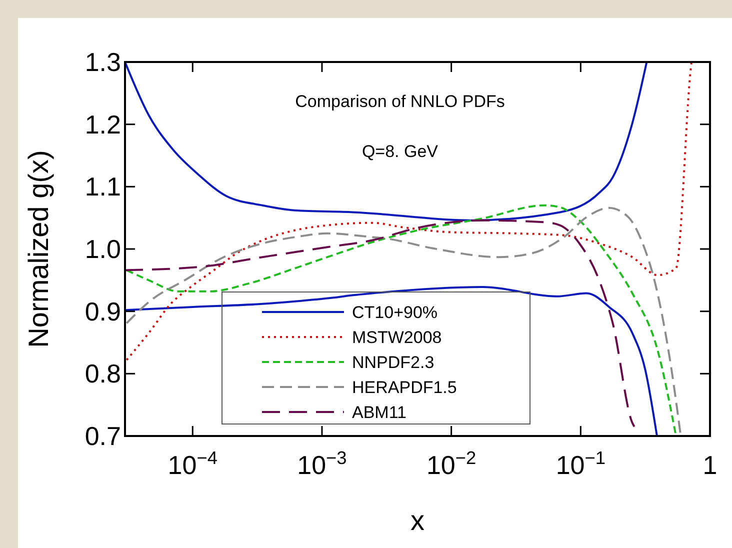 Image resolution: width=732 pixels, height=548 pixels. Describe the element at coordinates (417, 520) in the screenshot. I see `x-axis-title: x` at that location.